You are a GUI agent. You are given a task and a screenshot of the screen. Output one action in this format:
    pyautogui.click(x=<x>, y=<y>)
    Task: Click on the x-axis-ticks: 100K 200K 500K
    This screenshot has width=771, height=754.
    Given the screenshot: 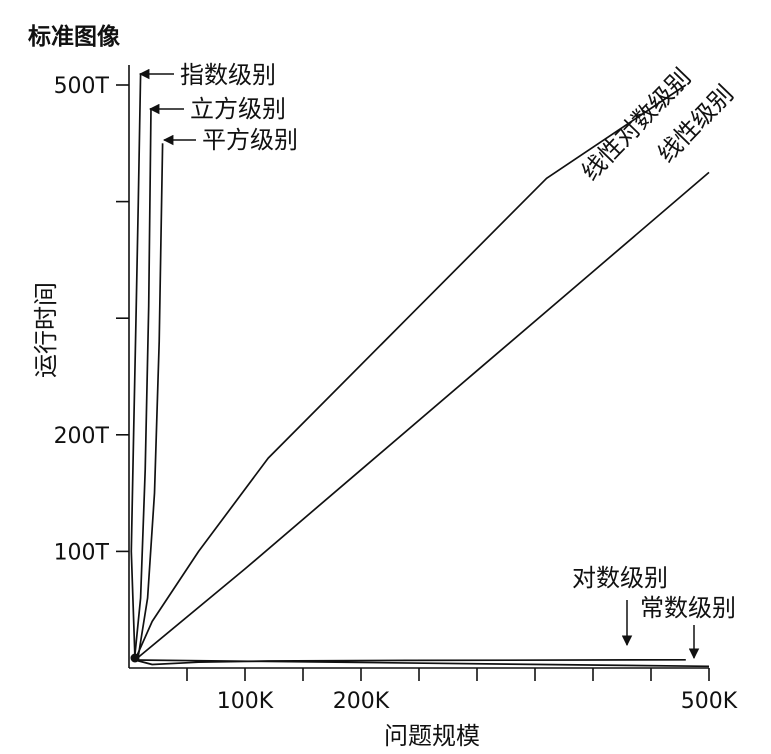 What is the action you would take?
    pyautogui.click(x=462, y=691)
    